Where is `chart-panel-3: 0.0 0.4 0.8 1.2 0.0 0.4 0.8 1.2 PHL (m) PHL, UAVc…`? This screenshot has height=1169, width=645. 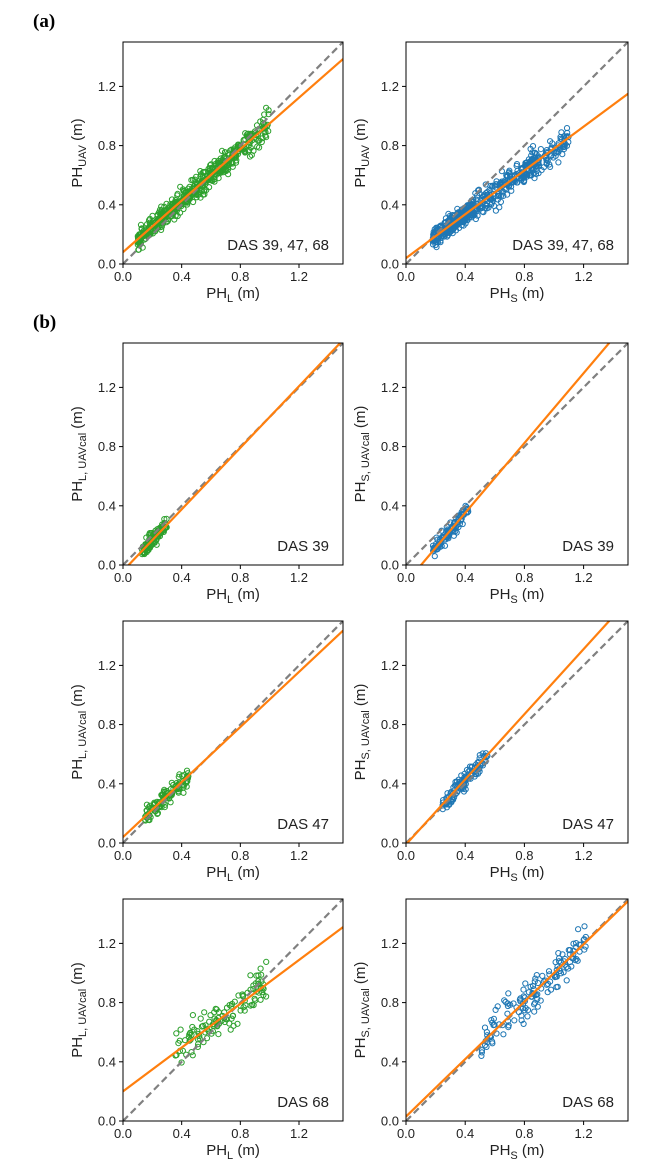 chart-panel-3: 0.0 0.4 0.8 1.2 0.0 0.4 0.8 1.2 PHL (m) PHL, UAVc… is located at coordinates (206, 474).